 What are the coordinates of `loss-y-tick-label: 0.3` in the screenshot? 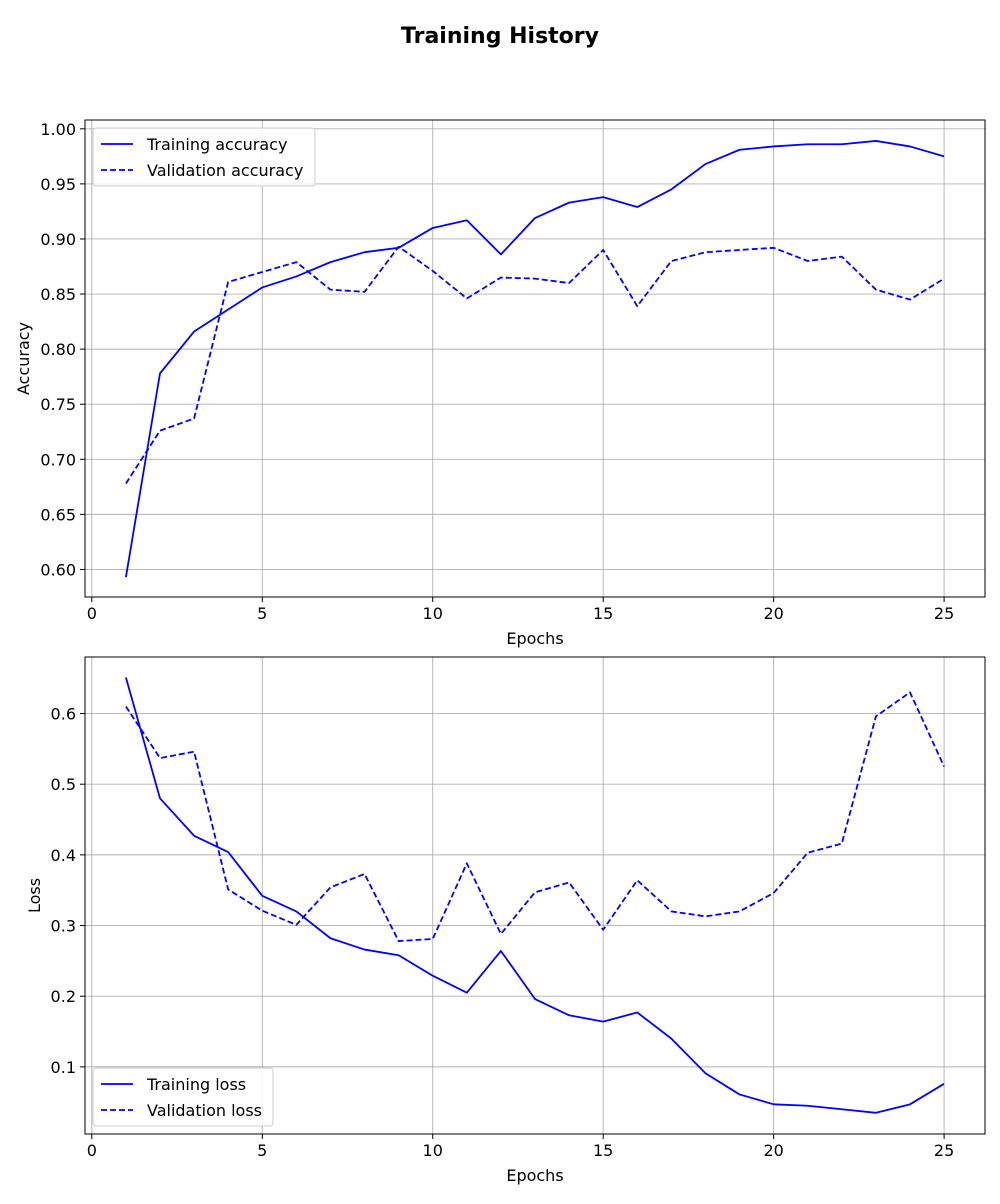 It's located at (63, 926).